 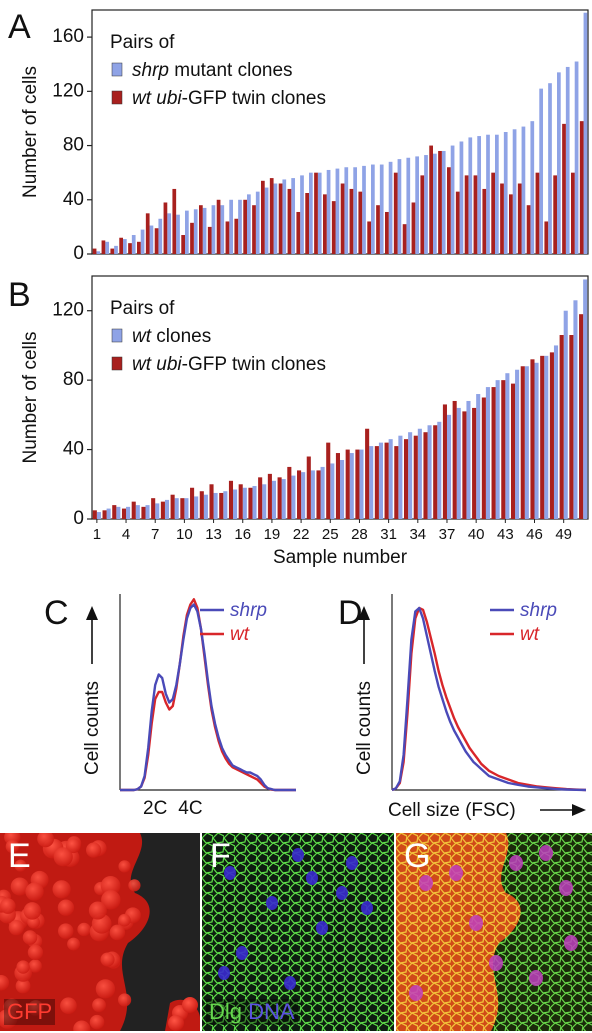 I want to click on chart-b-x-tick-label: 4, so click(x=126, y=534).